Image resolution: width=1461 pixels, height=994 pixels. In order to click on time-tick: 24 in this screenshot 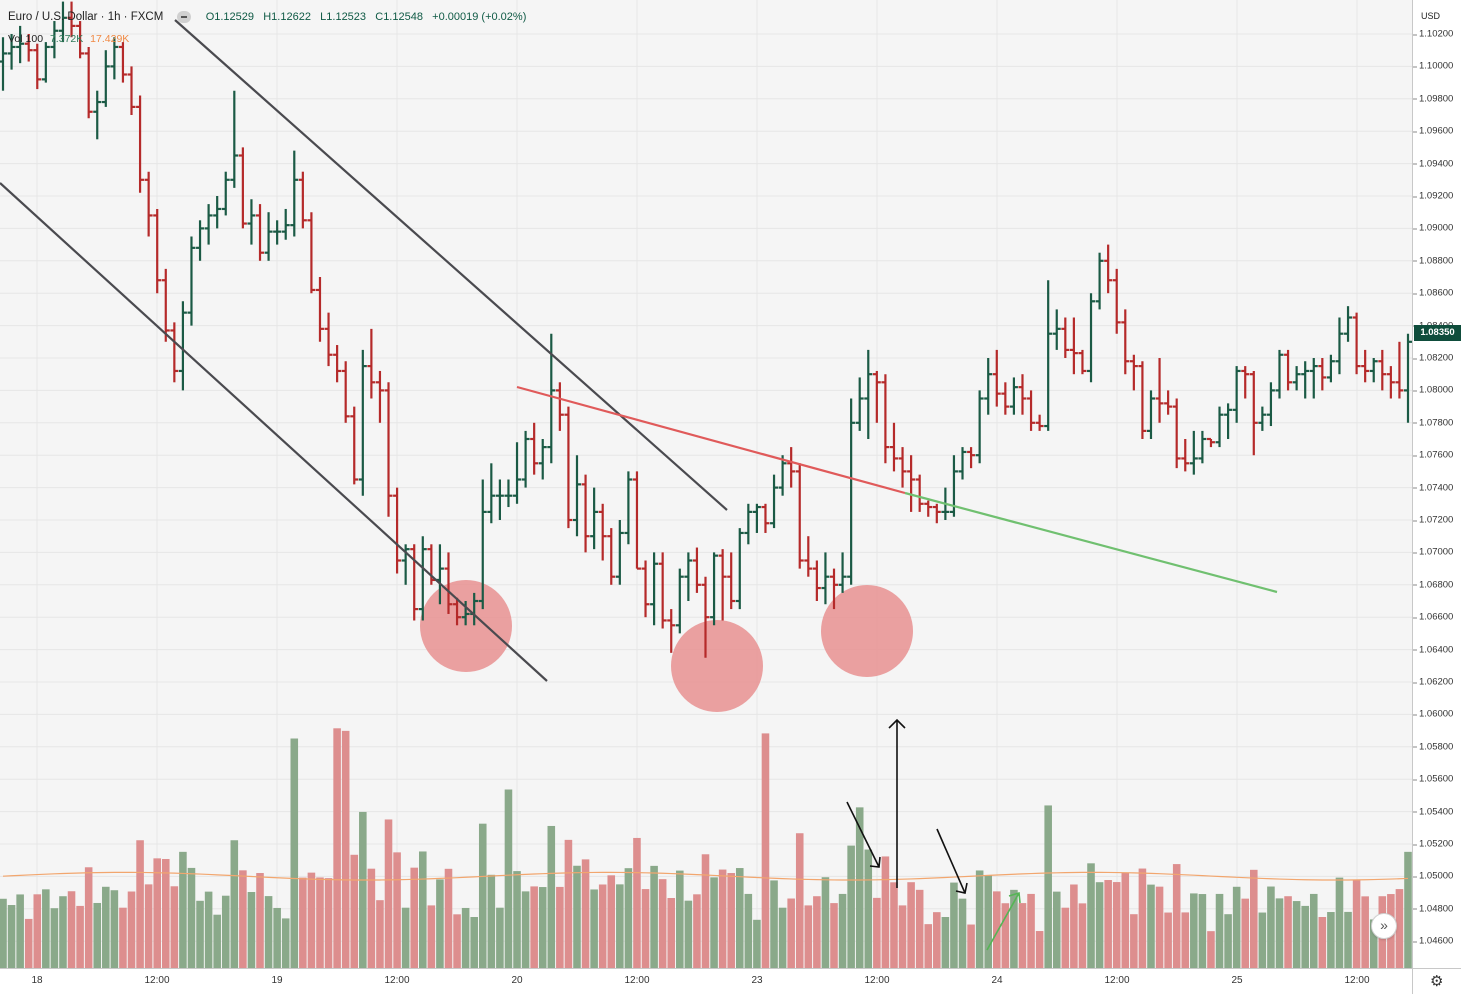, I will do `click(997, 980)`.